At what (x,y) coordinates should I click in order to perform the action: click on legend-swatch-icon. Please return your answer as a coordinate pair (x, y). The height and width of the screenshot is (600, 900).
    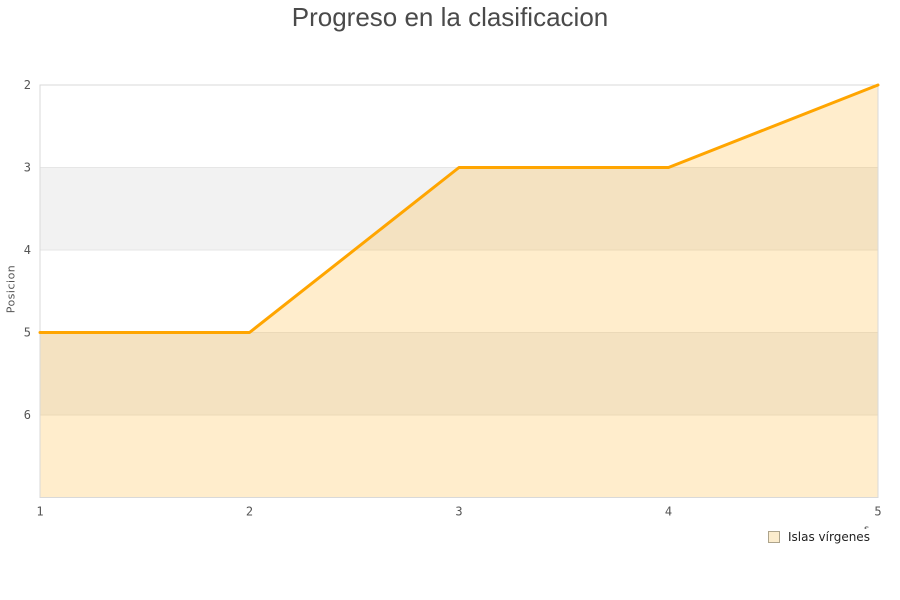
    Looking at the image, I should click on (774, 537).